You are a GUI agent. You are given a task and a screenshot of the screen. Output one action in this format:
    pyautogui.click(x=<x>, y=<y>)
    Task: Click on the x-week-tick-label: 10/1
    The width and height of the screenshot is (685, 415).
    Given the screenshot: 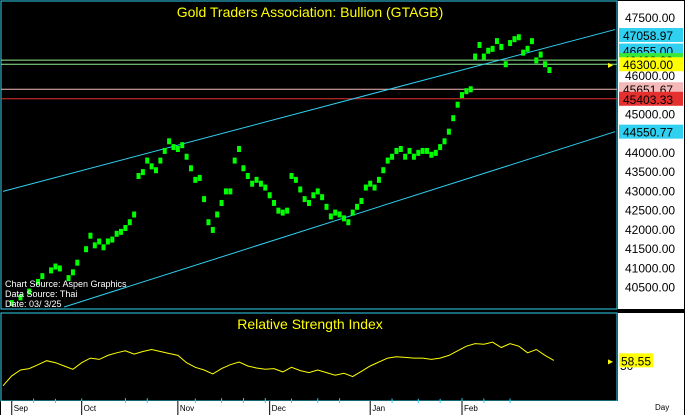 What is the action you would take?
    pyautogui.click(x=82, y=396)
    